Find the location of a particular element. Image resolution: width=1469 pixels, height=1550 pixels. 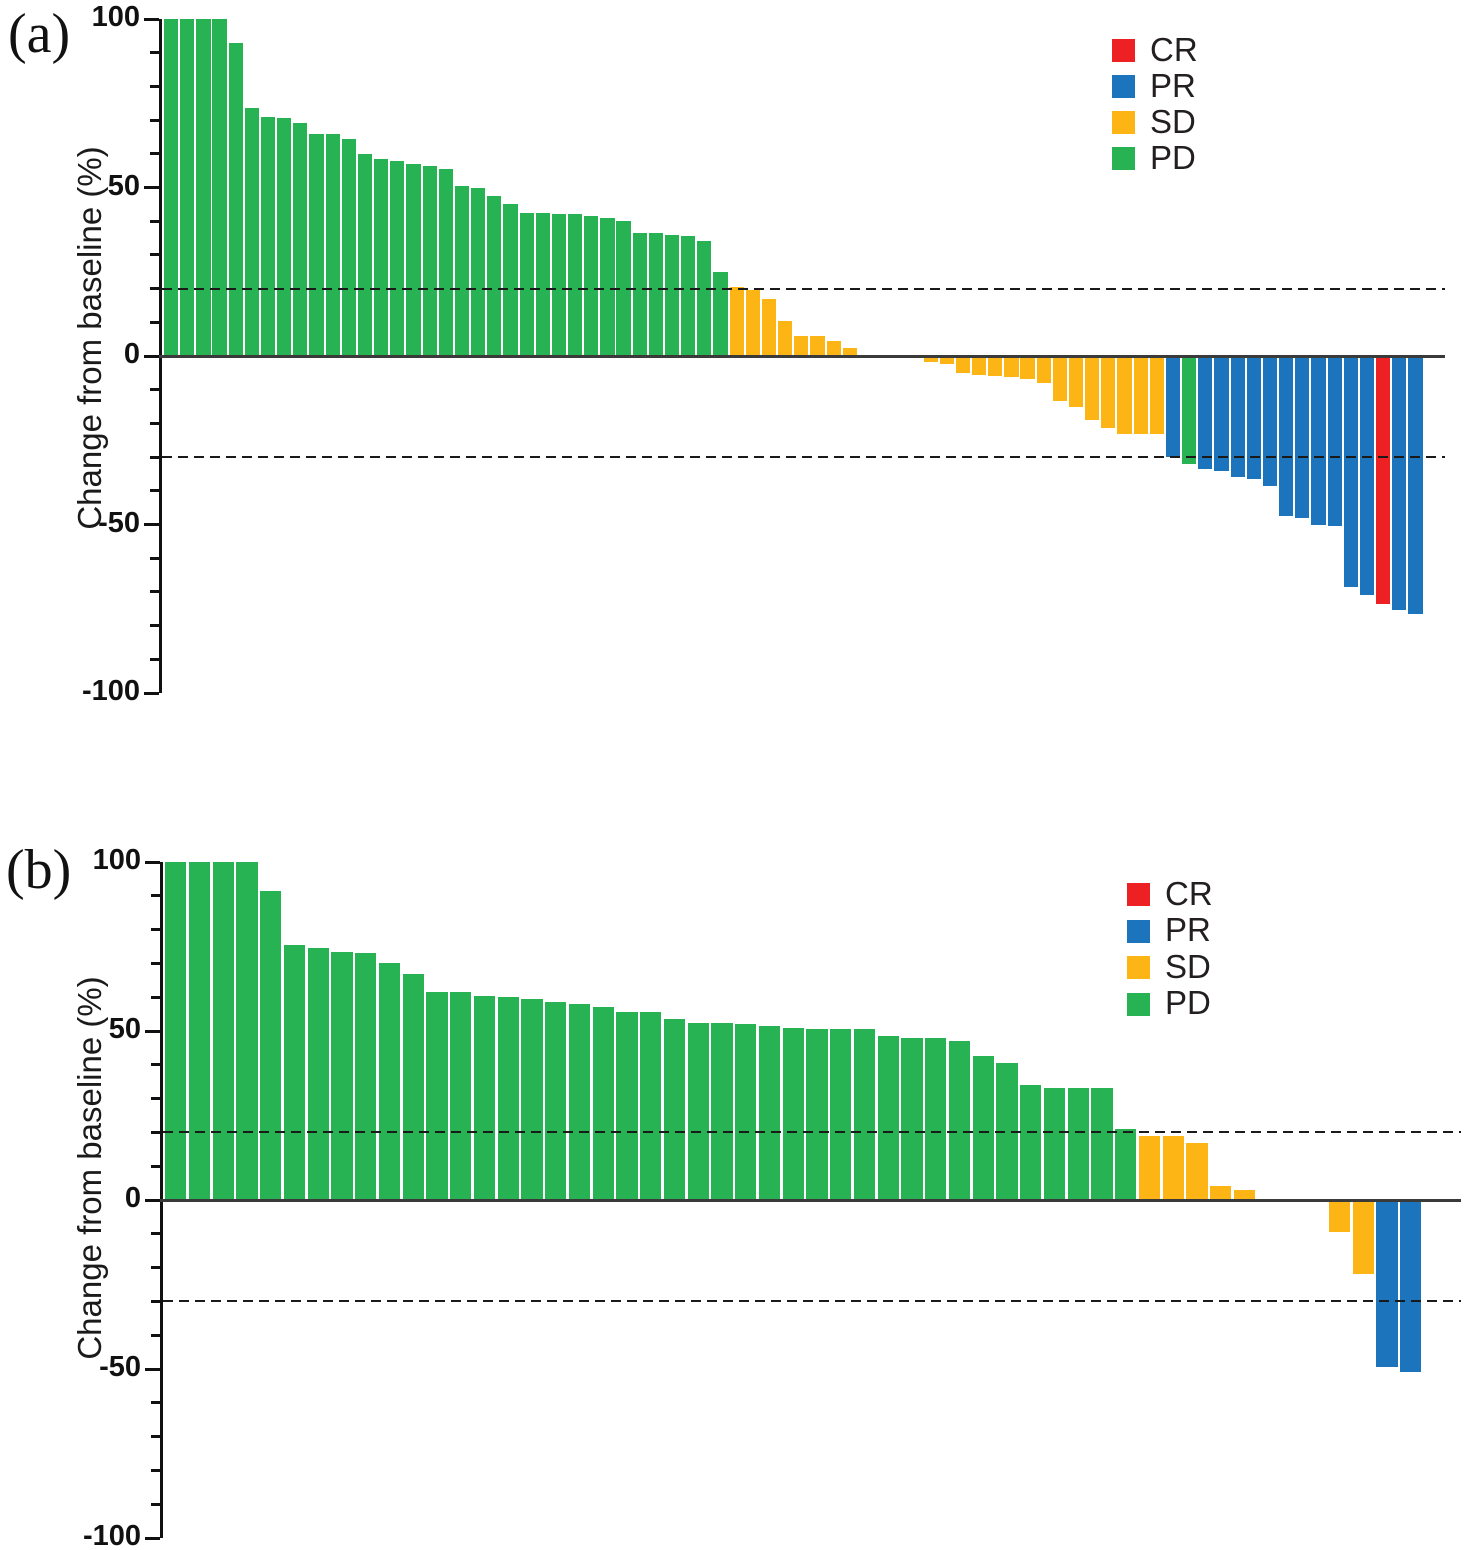

legend-swatch-pd is located at coordinates (1138, 1004).